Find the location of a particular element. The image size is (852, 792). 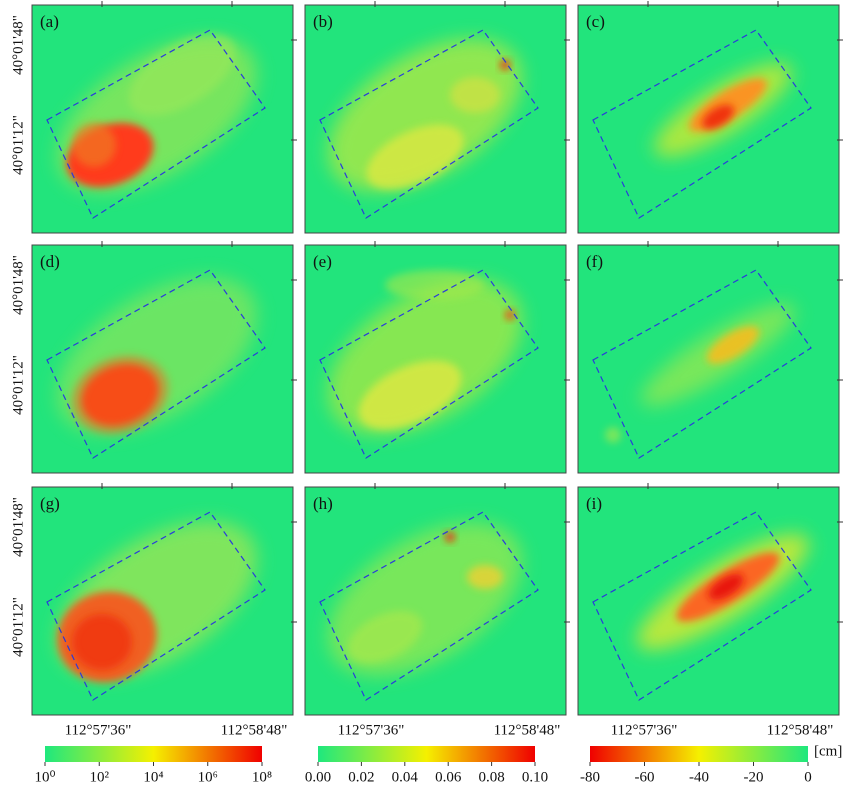

panel-label: (f) is located at coordinates (594, 261).